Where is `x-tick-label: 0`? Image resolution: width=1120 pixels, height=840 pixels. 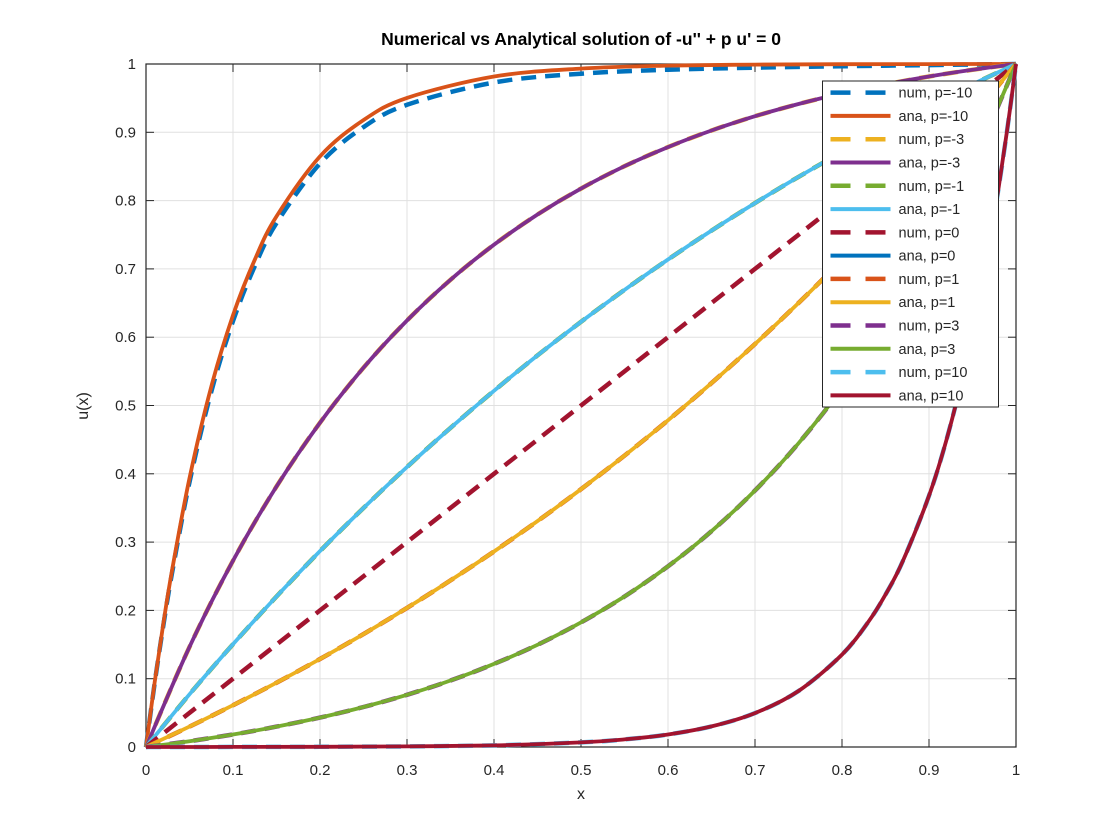 x-tick-label: 0 is located at coordinates (146, 770).